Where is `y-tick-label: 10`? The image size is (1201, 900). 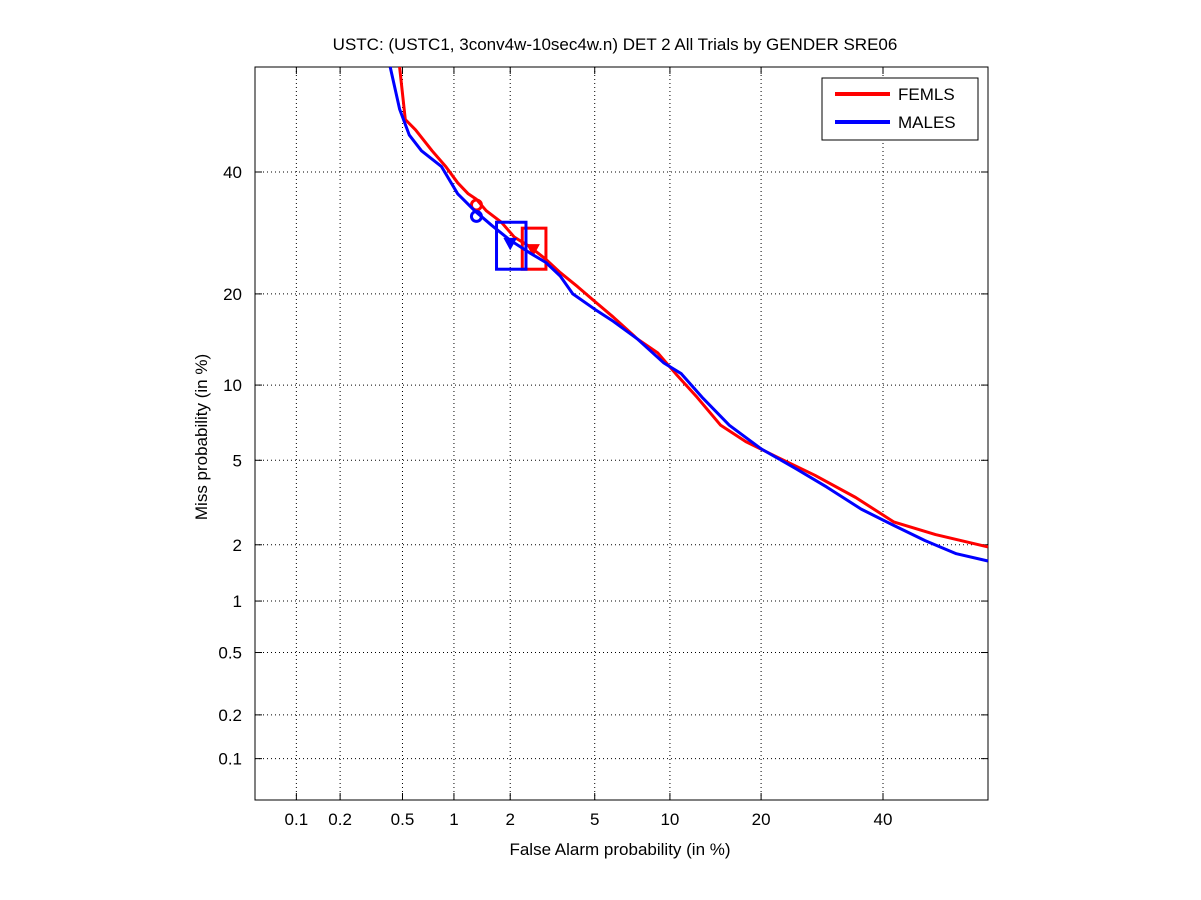
y-tick-label: 10 is located at coordinates (232, 385).